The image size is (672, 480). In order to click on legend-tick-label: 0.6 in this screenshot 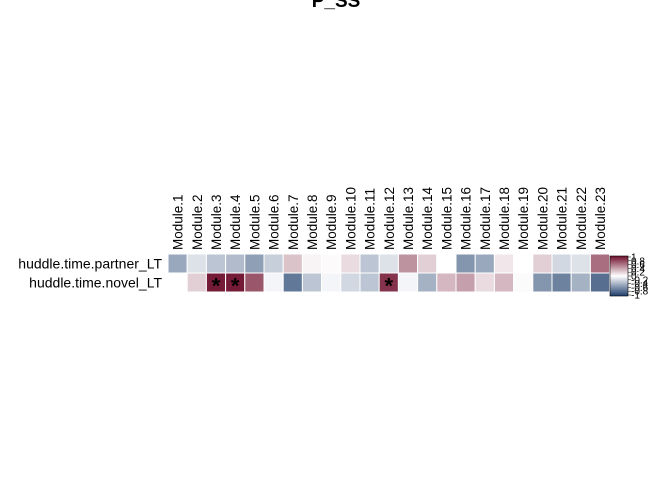, I will do `click(638, 265)`.